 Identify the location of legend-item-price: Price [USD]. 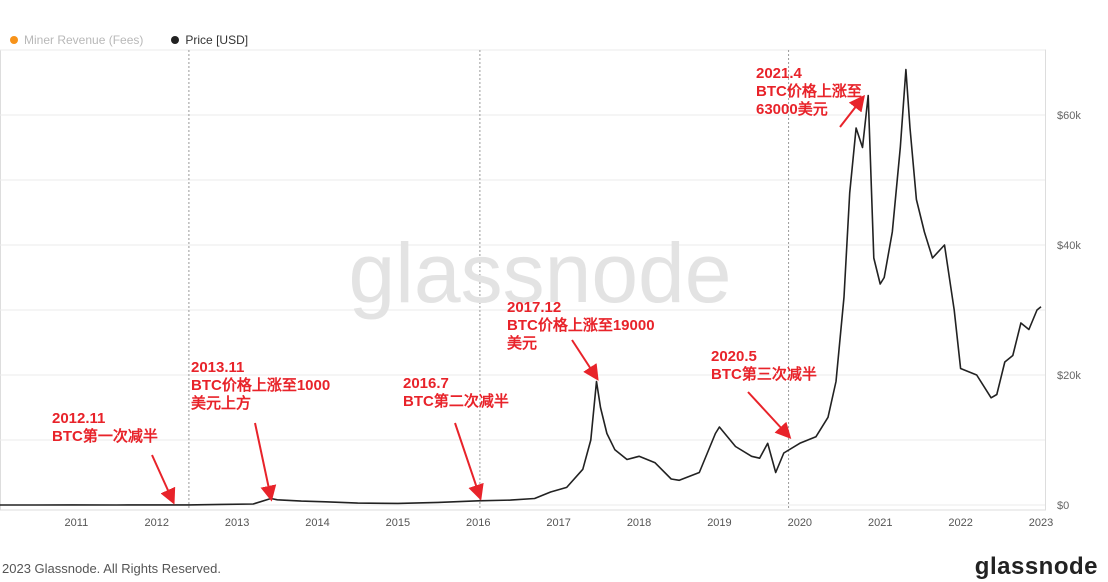
(209, 40).